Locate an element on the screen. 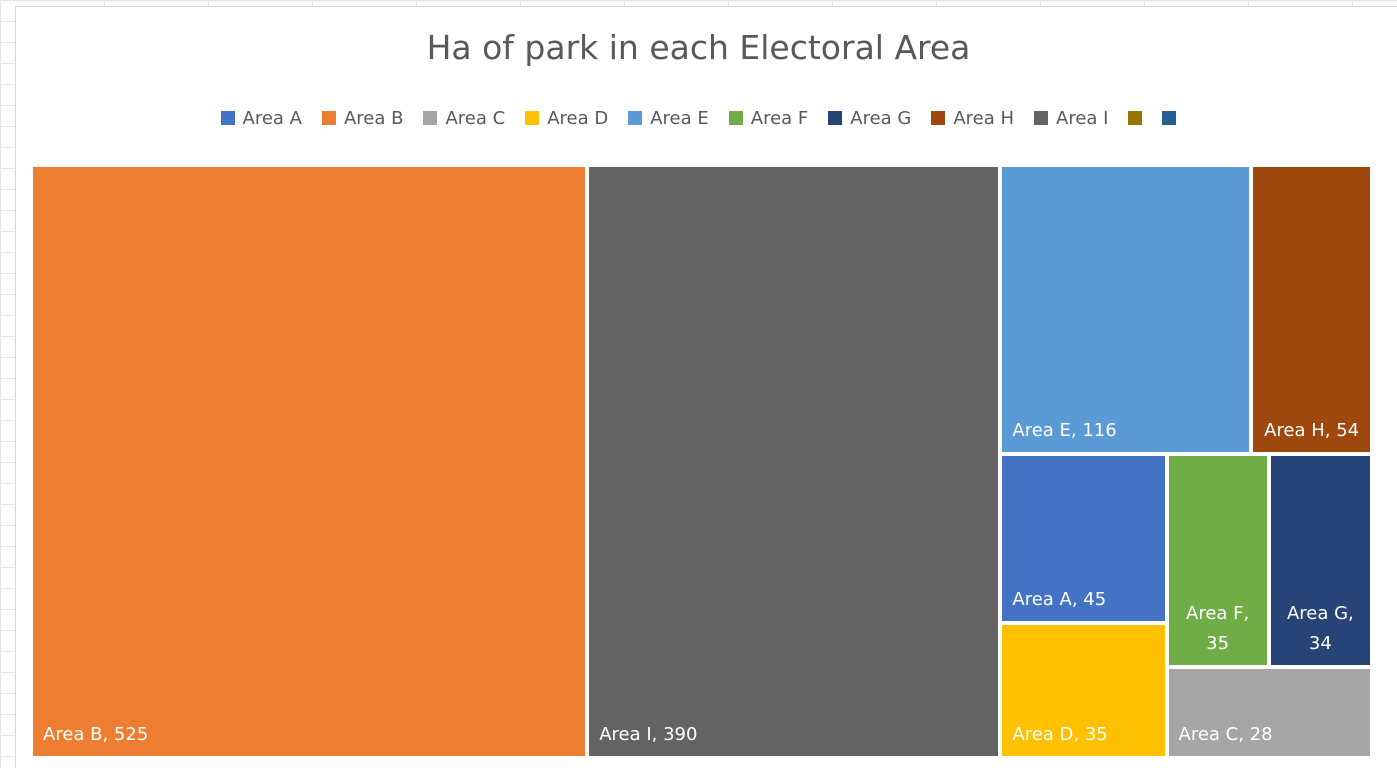 The width and height of the screenshot is (1397, 768). tile-data-label: Area H, 54 is located at coordinates (1312, 430).